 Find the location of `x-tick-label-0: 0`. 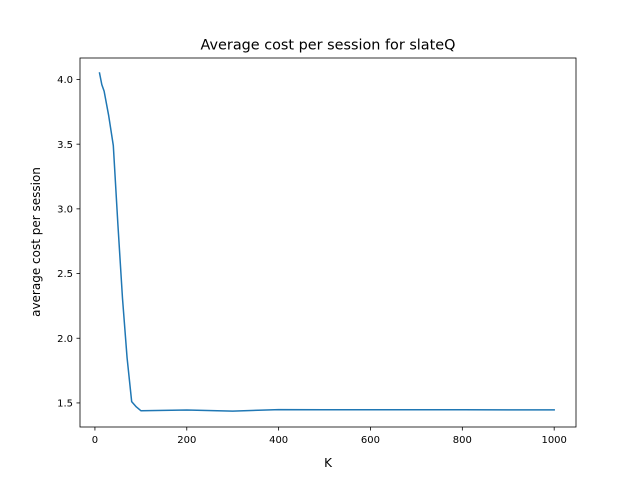

x-tick-label-0: 0 is located at coordinates (95, 440).